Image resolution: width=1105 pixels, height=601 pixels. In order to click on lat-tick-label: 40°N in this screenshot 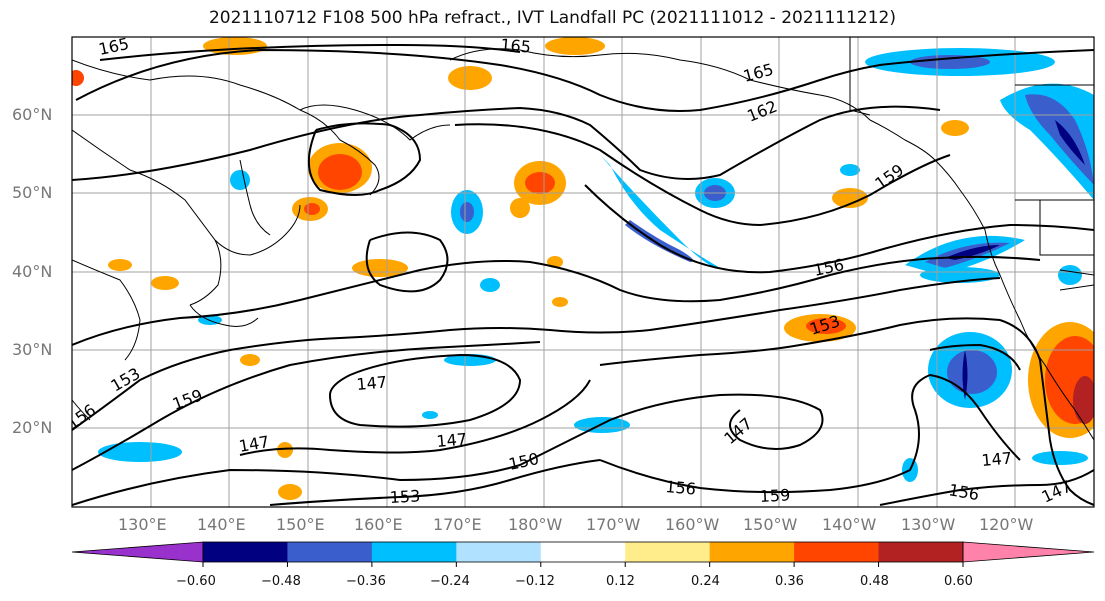, I will do `click(32, 271)`.